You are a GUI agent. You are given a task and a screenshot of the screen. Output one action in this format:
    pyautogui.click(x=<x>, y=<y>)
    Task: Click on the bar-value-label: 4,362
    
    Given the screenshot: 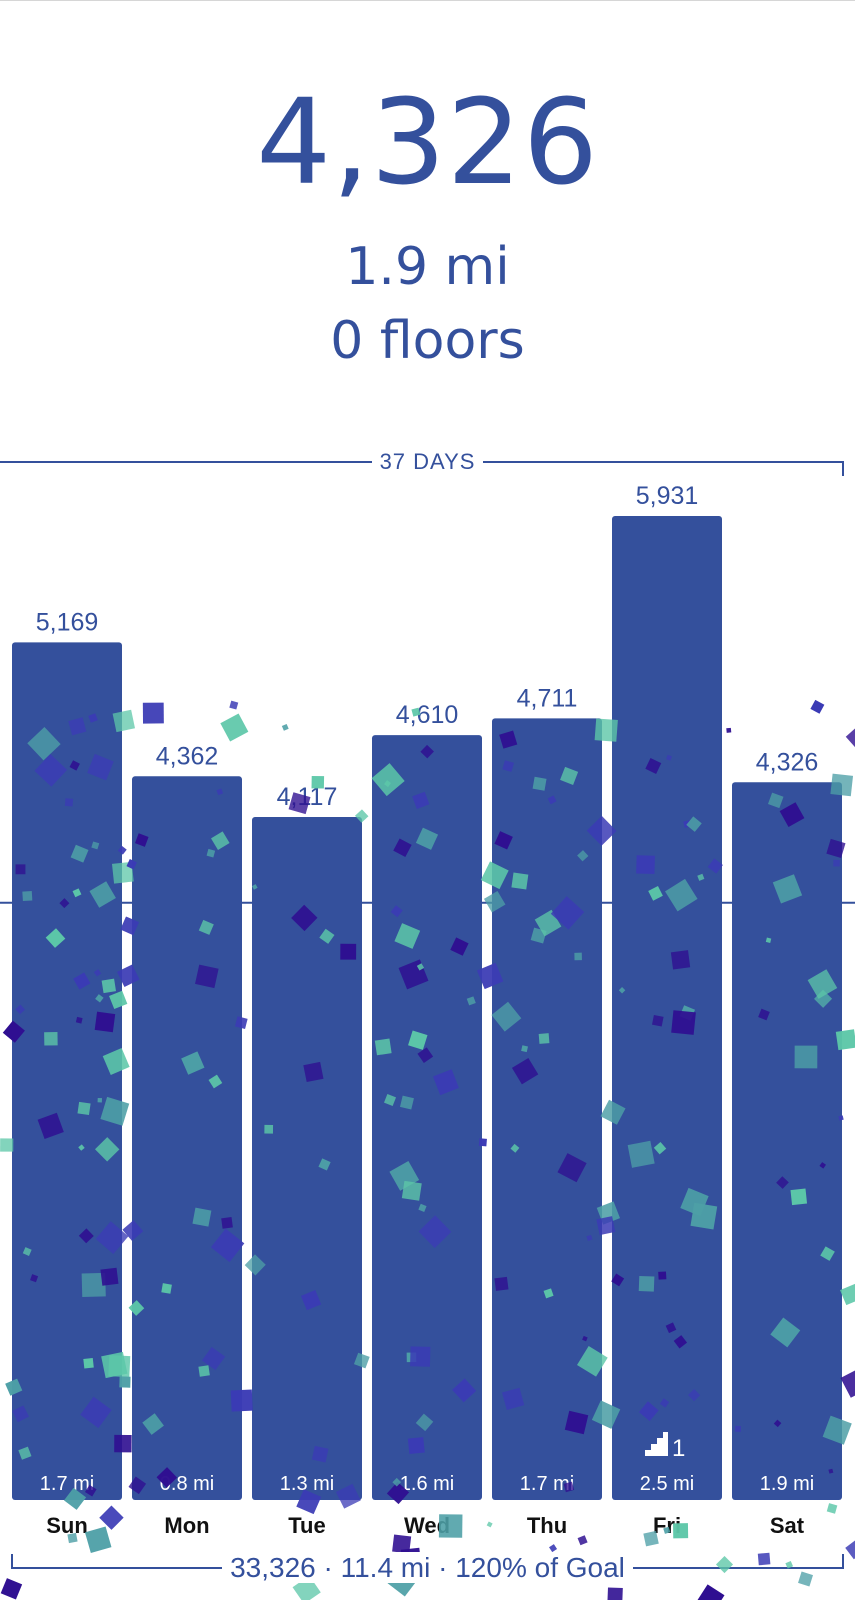 What is the action you would take?
    pyautogui.click(x=187, y=756)
    